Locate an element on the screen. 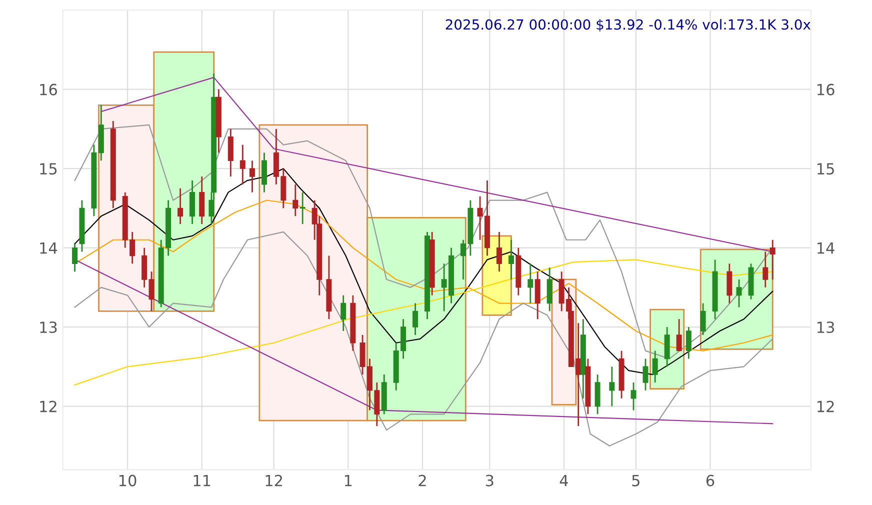 The width and height of the screenshot is (872, 505). x-tick-label: 6 is located at coordinates (710, 480).